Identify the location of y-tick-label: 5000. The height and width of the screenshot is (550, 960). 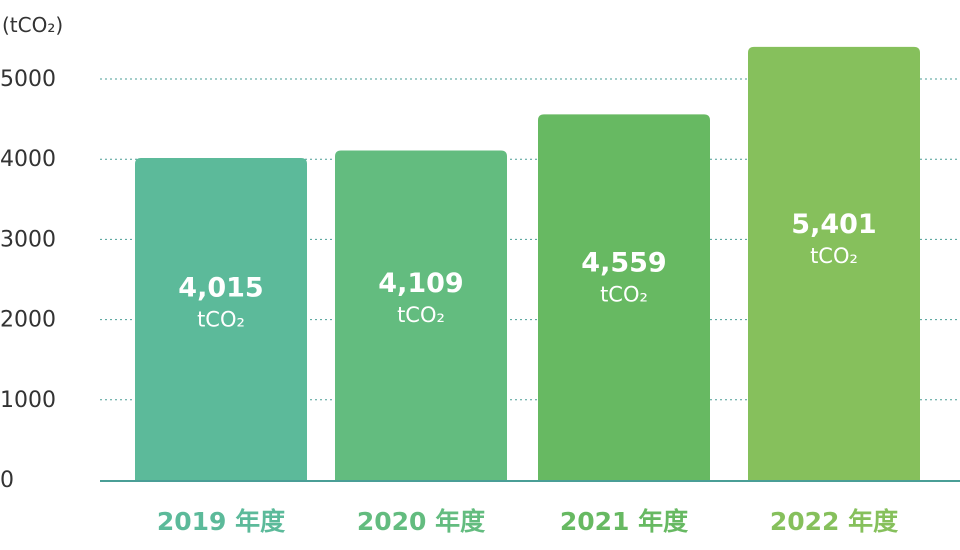
(28, 79).